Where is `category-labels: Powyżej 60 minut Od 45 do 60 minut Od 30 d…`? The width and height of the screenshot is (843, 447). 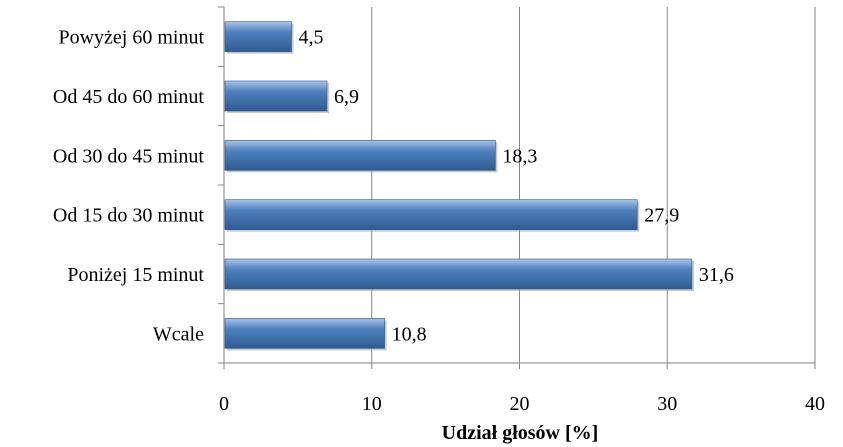
category-labels: Powyżej 60 minut Od 45 do 60 minut Od 30 d… is located at coordinates (129, 186).